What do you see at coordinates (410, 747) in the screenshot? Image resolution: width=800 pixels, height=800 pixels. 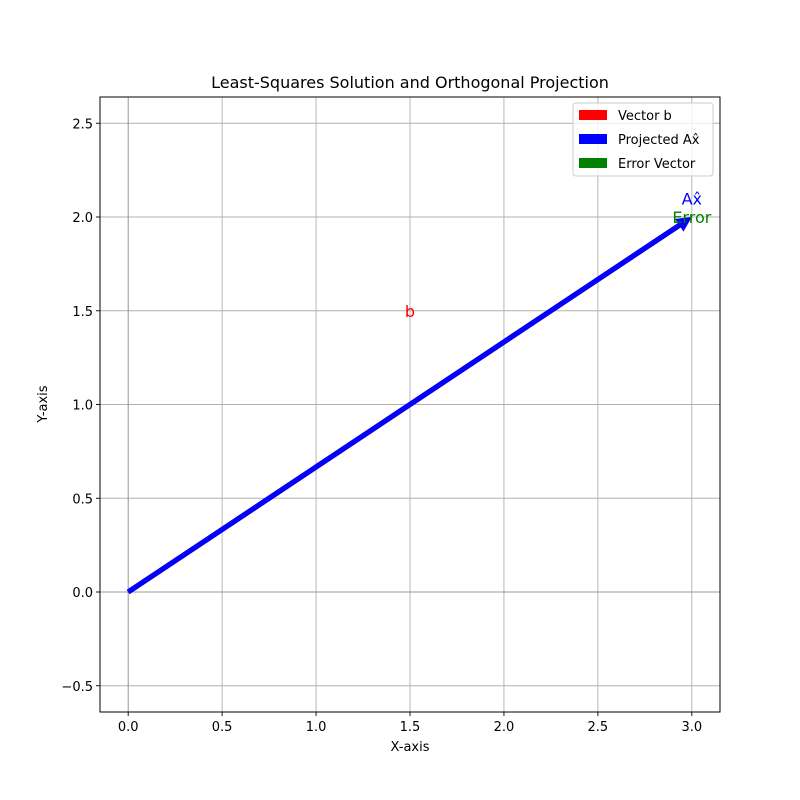 I see `x-axis-title: X-axis` at bounding box center [410, 747].